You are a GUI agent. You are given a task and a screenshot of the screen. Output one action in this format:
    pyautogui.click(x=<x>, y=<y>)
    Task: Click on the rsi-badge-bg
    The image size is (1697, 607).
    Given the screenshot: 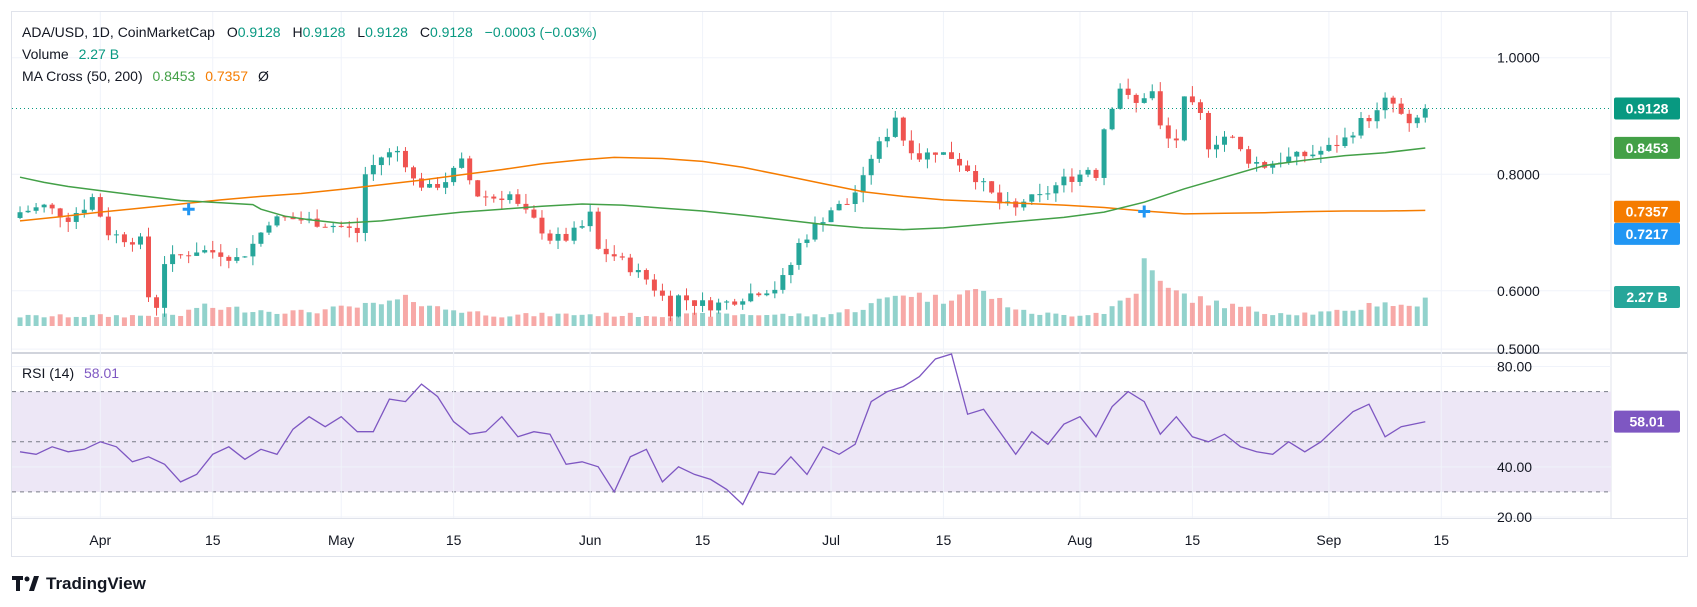 What is the action you would take?
    pyautogui.click(x=1647, y=421)
    